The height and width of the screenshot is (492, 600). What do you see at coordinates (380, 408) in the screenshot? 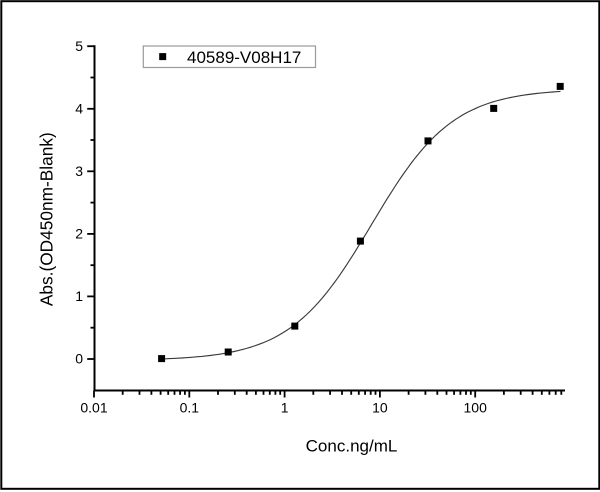
I see `svg-text: 10` at bounding box center [380, 408].